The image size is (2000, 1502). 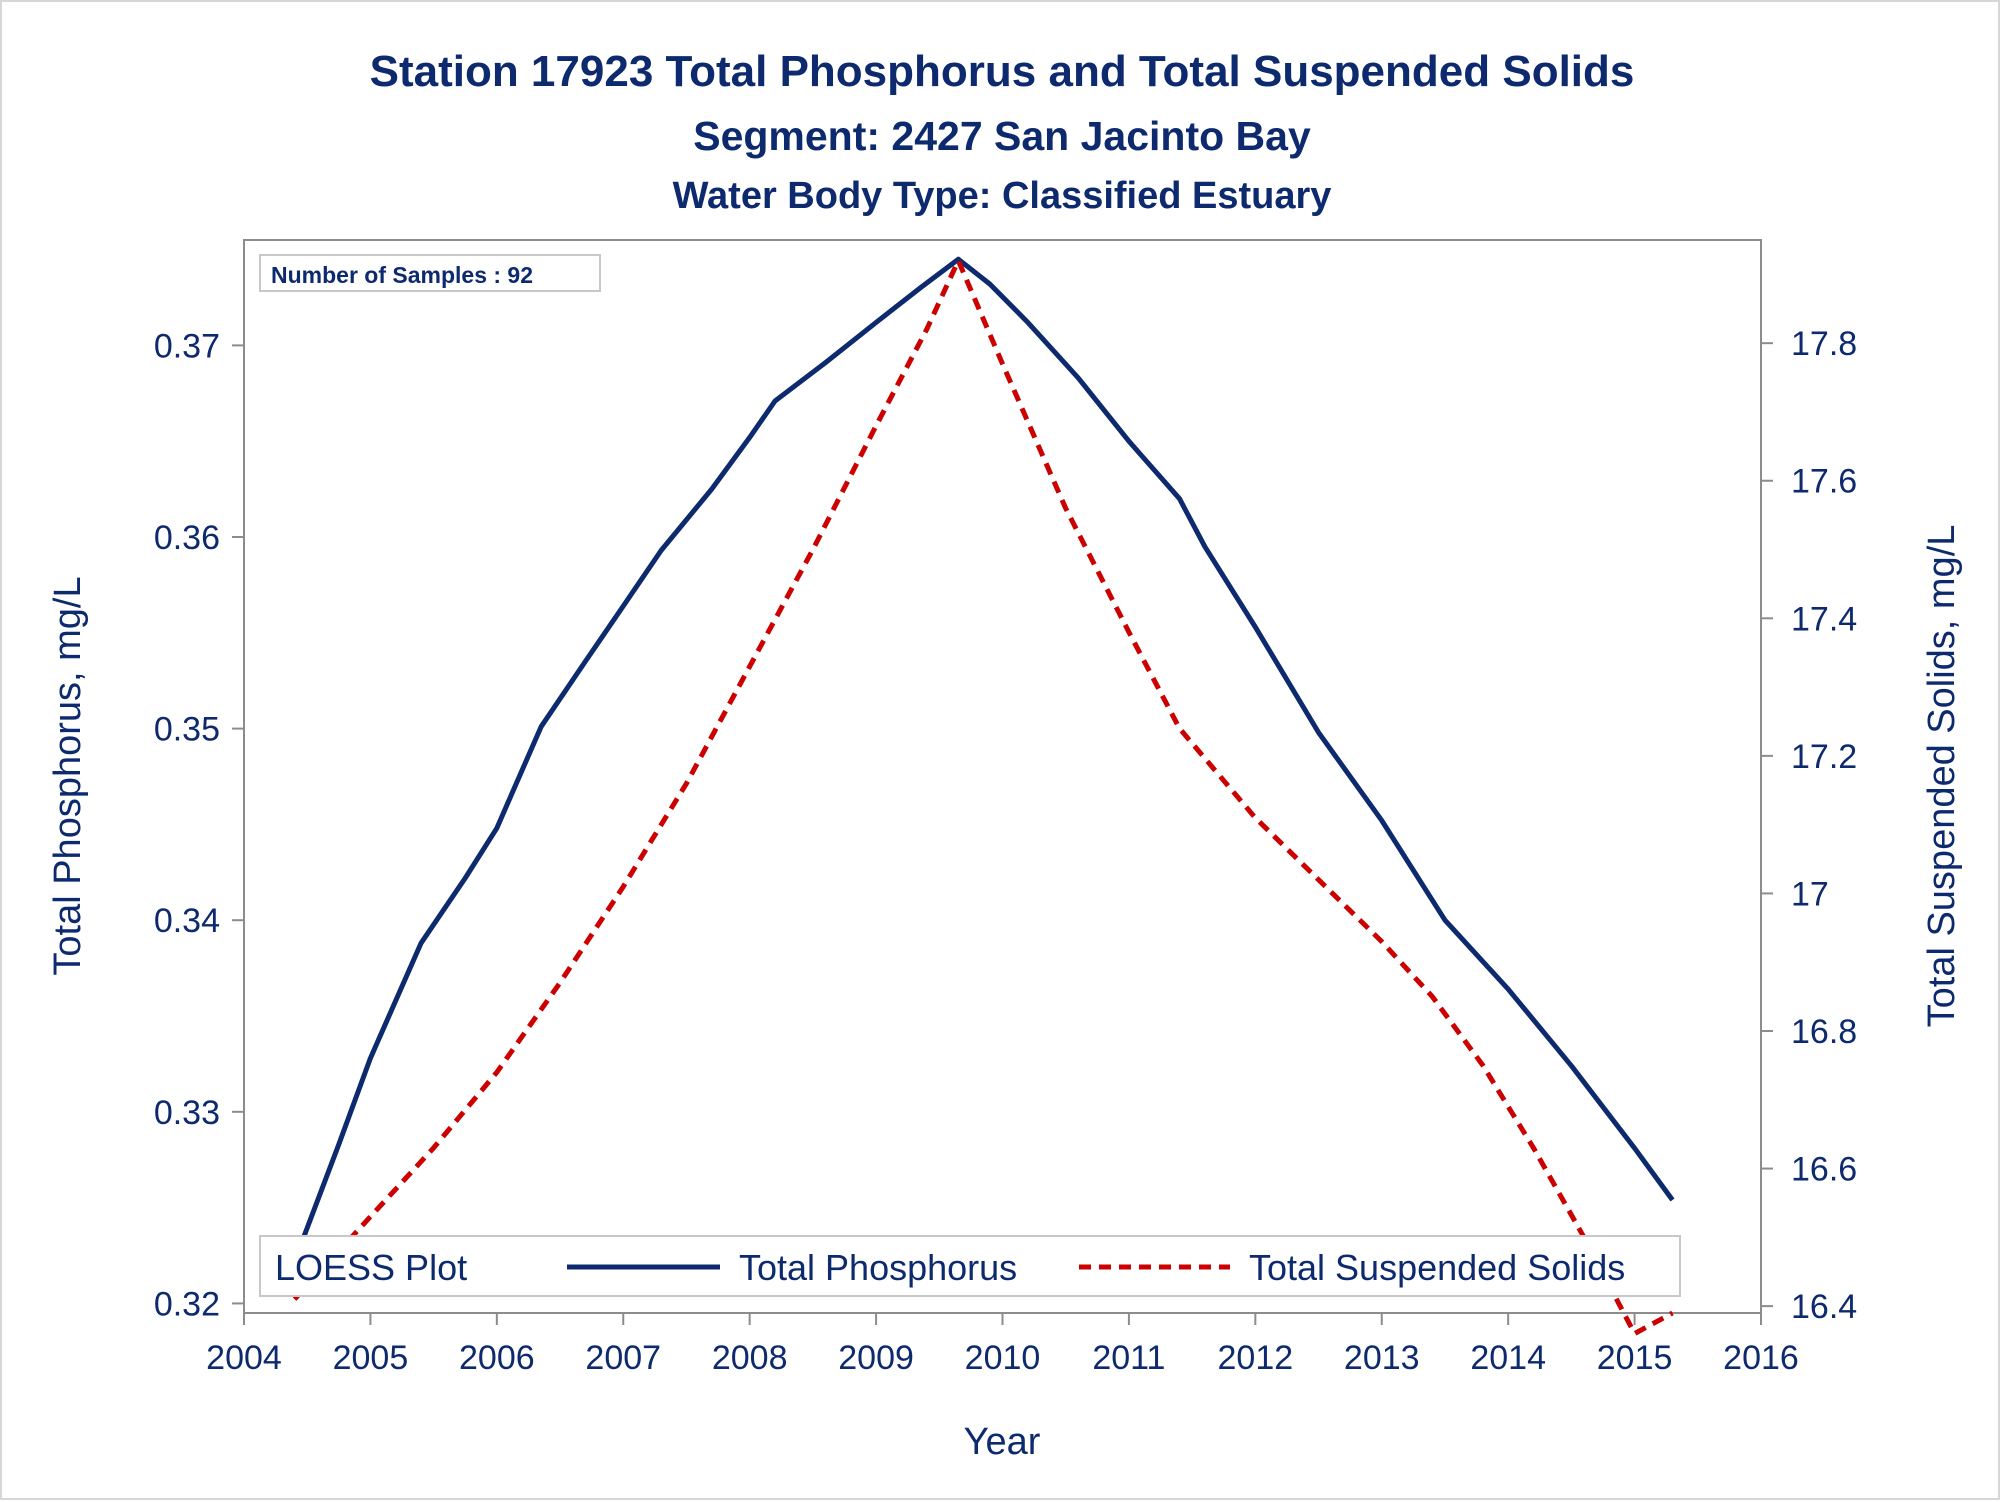 I want to click on chart-subtitle2: Water Body Type: Classified Estuary, so click(x=1002, y=196).